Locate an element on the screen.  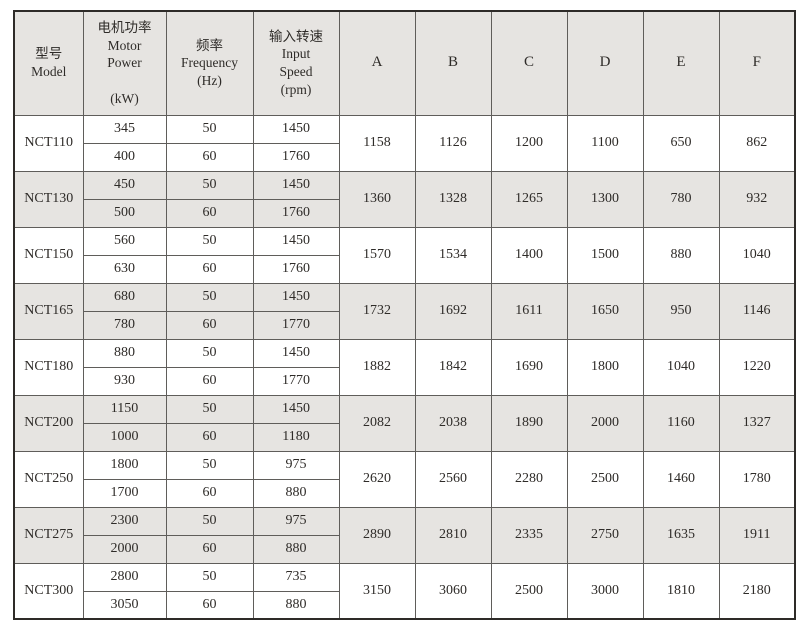
col-header-model: 型号 Model is located at coordinates (48, 63).